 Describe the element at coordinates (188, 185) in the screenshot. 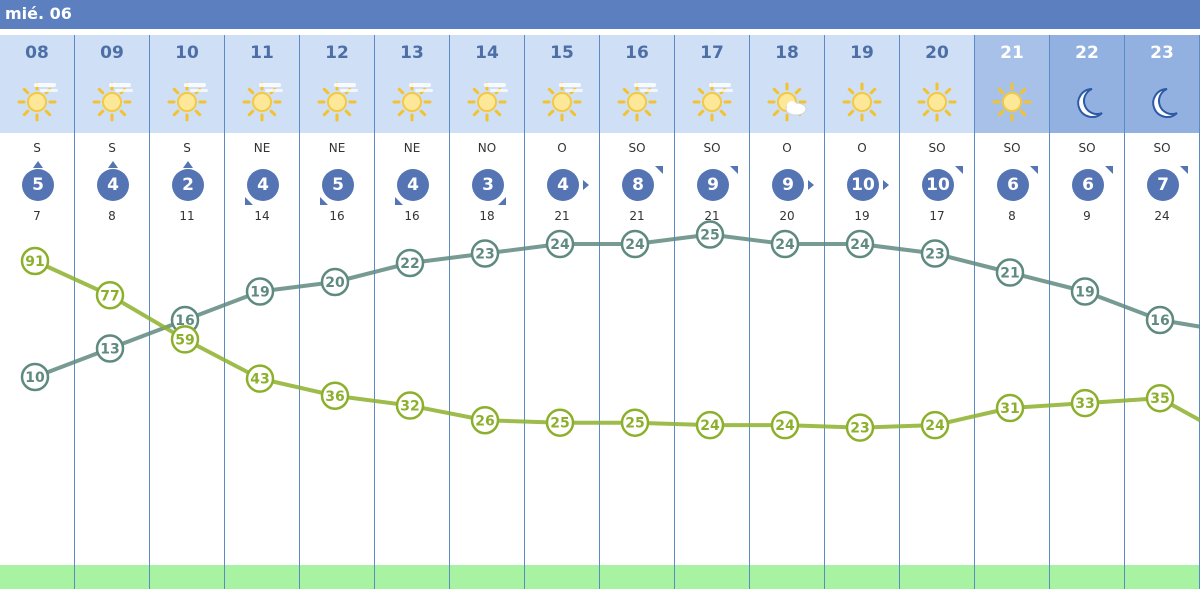

I see `wind-speed-badge: 2` at that location.